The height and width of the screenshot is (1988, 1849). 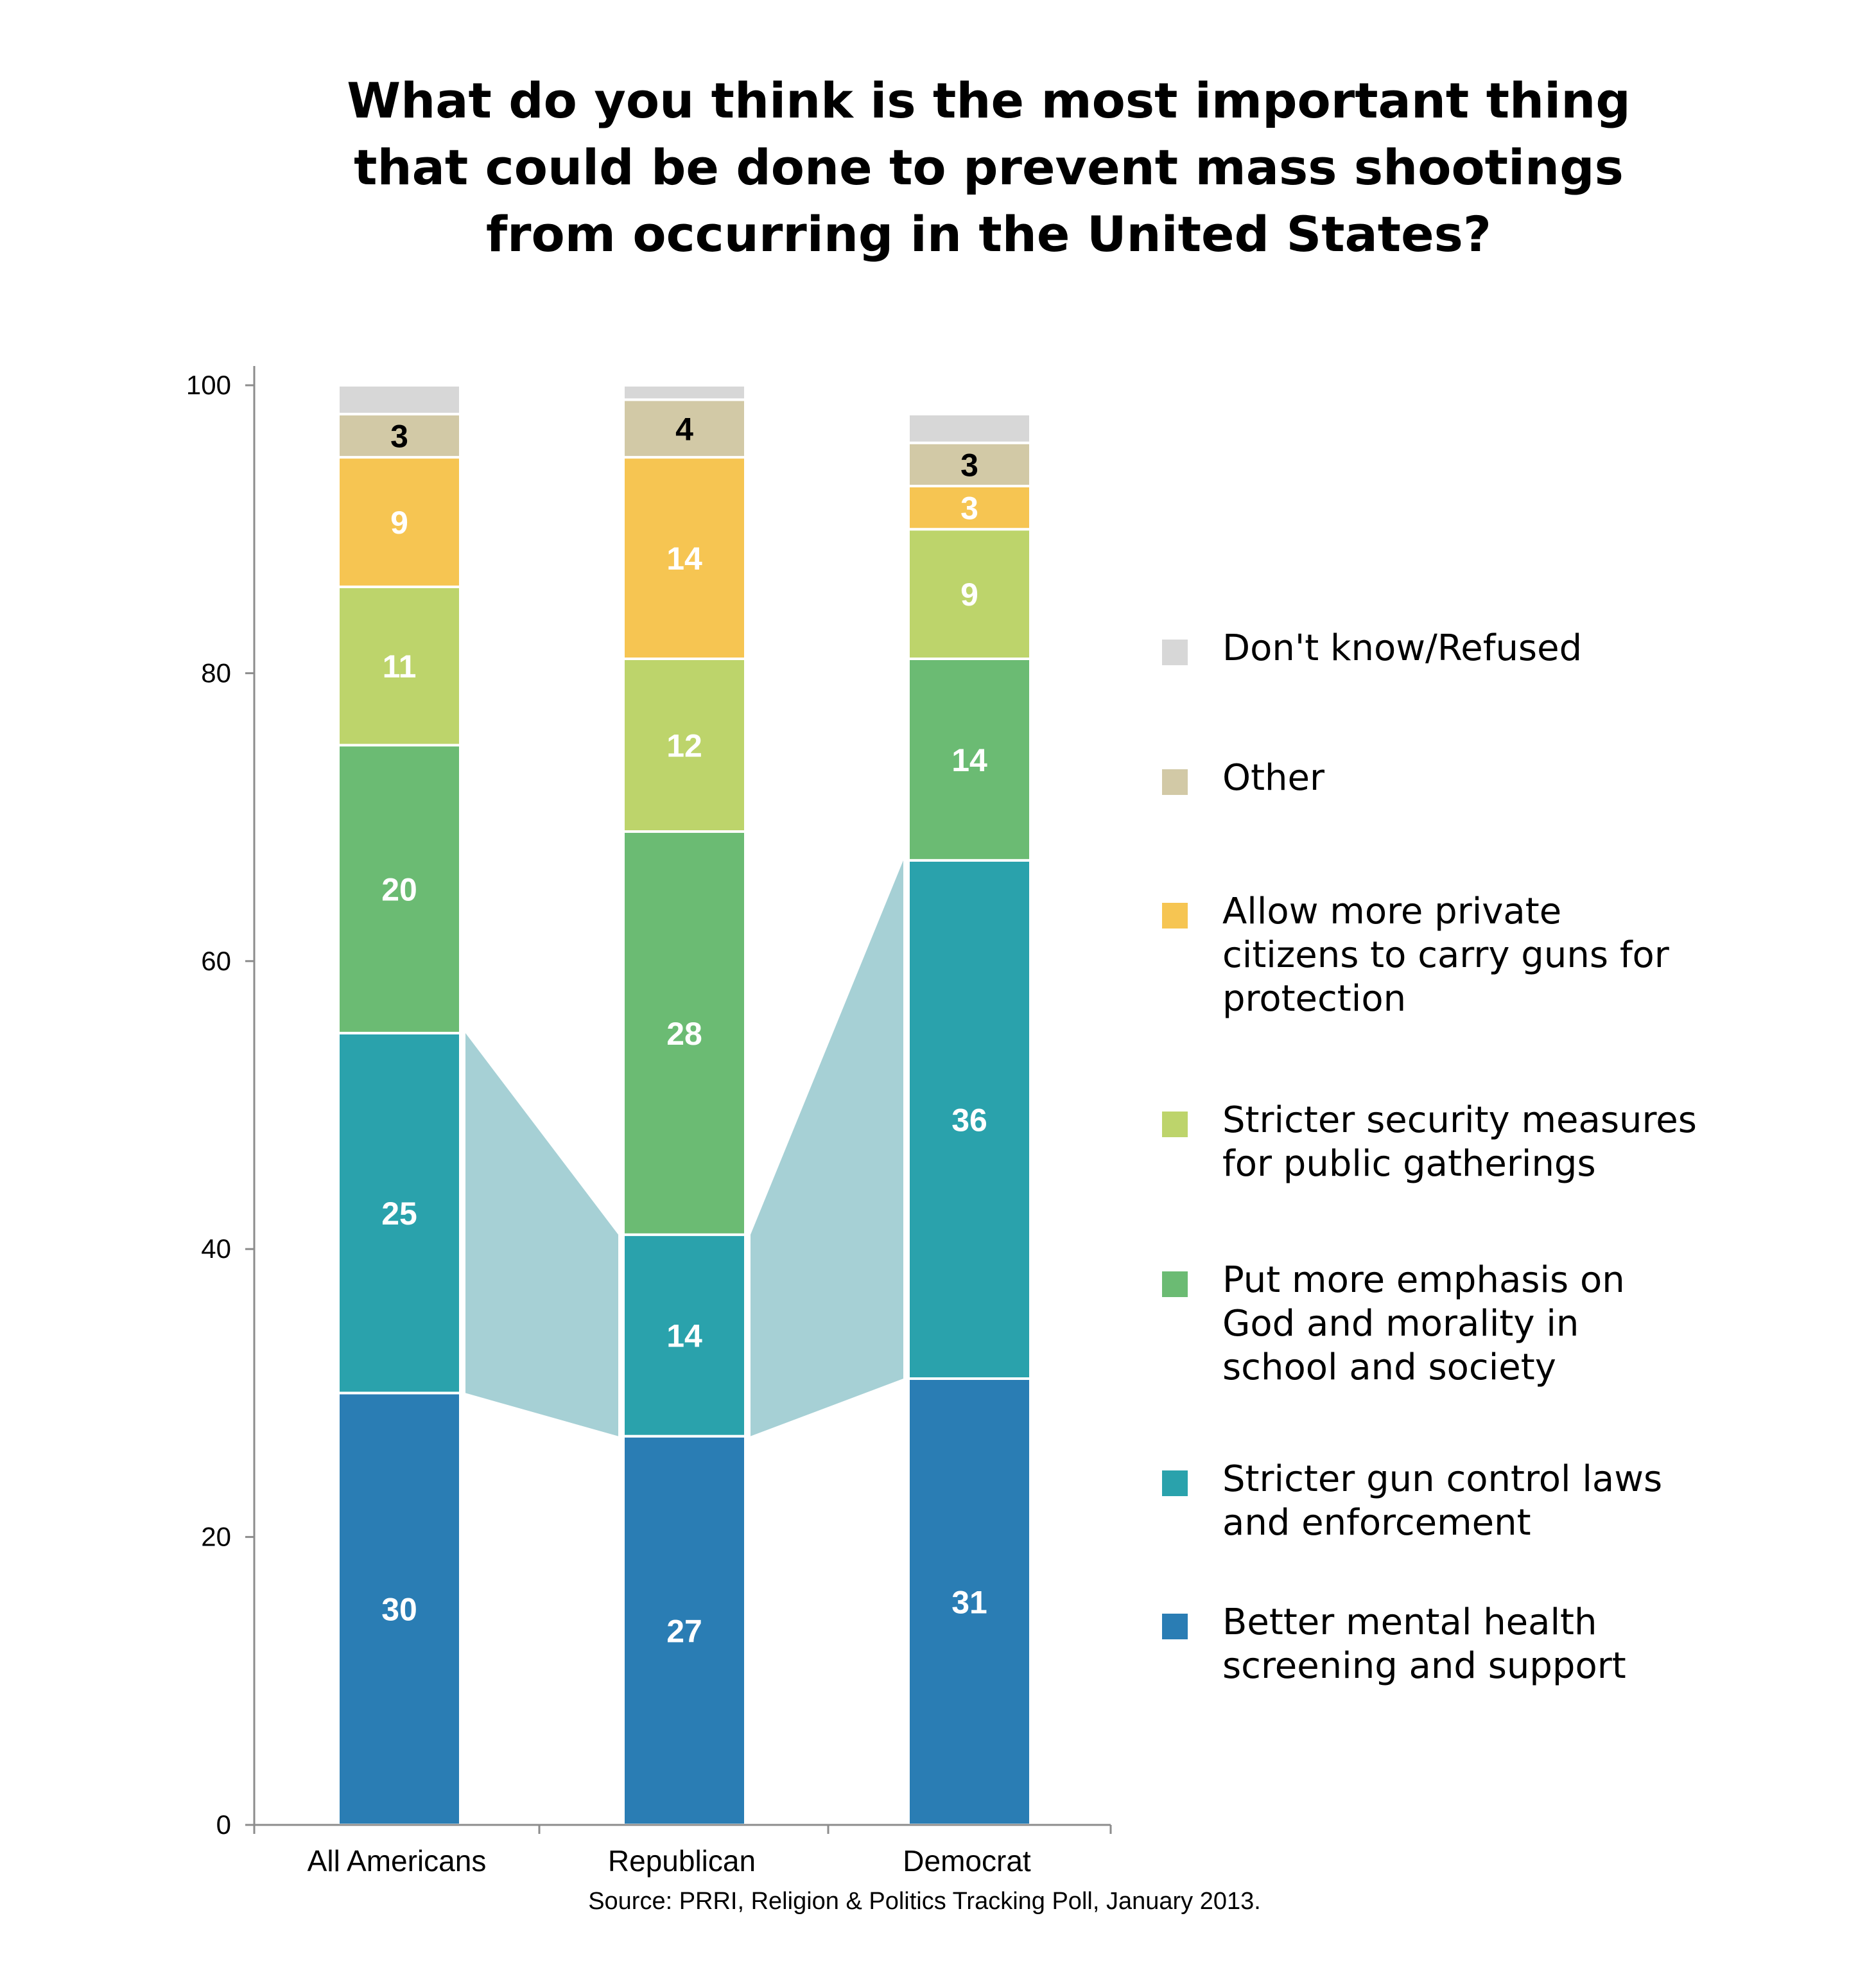 I want to click on chart-title-line: from occurring in the United States?, so click(x=988, y=234).